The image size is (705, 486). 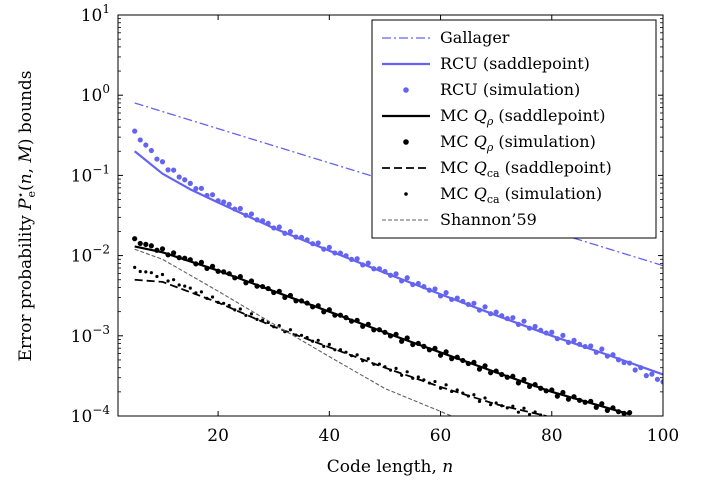 I want to click on y-tick-label: 10⁰, so click(x=95, y=94).